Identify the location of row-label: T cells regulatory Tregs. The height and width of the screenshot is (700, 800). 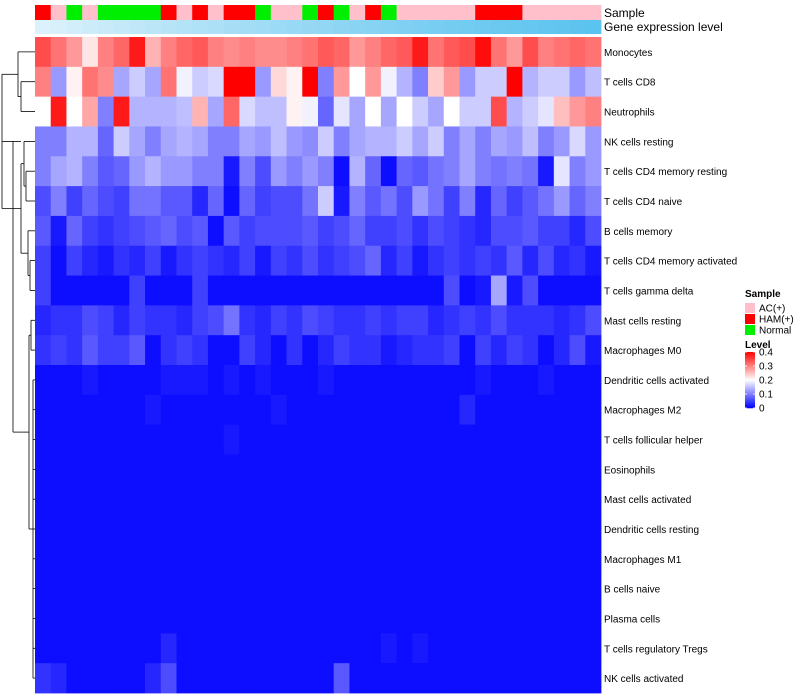
(656, 649).